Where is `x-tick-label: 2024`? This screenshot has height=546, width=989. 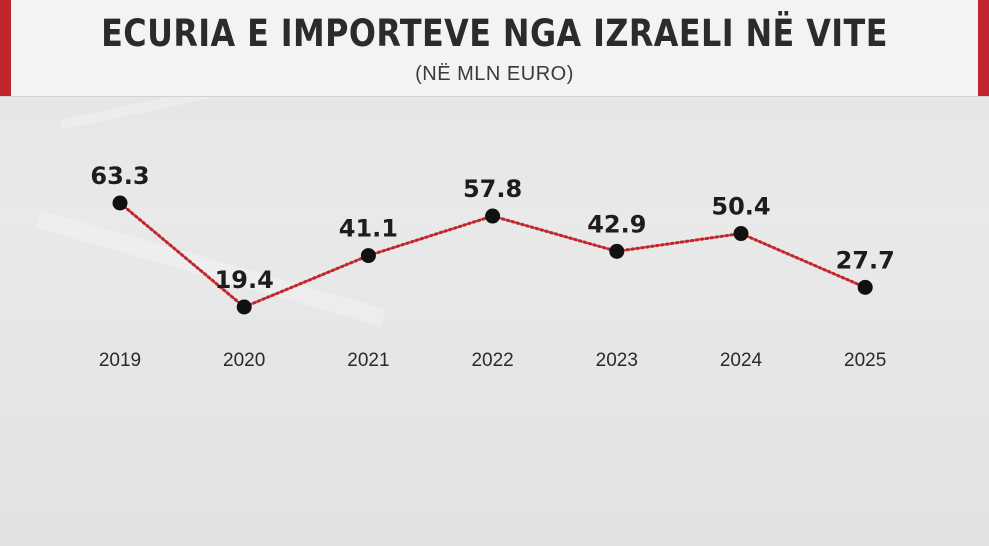
x-tick-label: 2024 is located at coordinates (741, 360).